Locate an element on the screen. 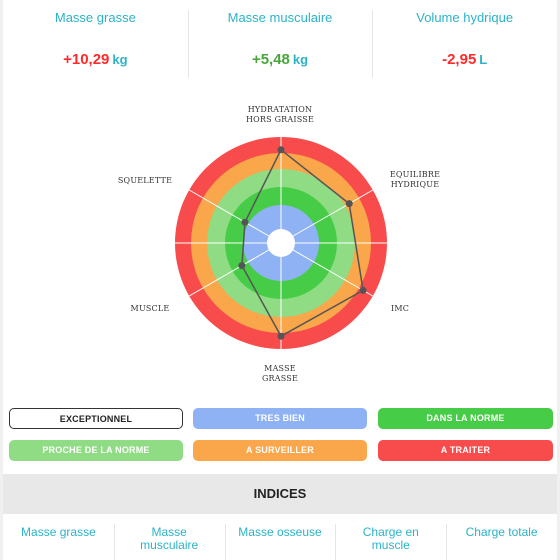  metric-number: -2,95 is located at coordinates (459, 59).